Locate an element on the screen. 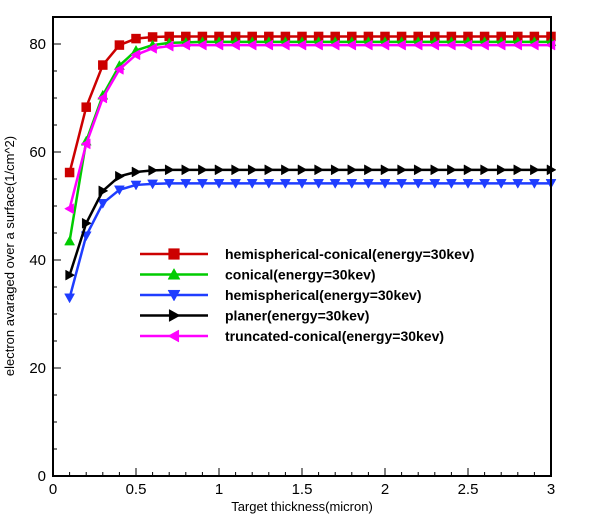 This screenshot has height=520, width=600. y-tick-label: 80 is located at coordinates (37, 44).